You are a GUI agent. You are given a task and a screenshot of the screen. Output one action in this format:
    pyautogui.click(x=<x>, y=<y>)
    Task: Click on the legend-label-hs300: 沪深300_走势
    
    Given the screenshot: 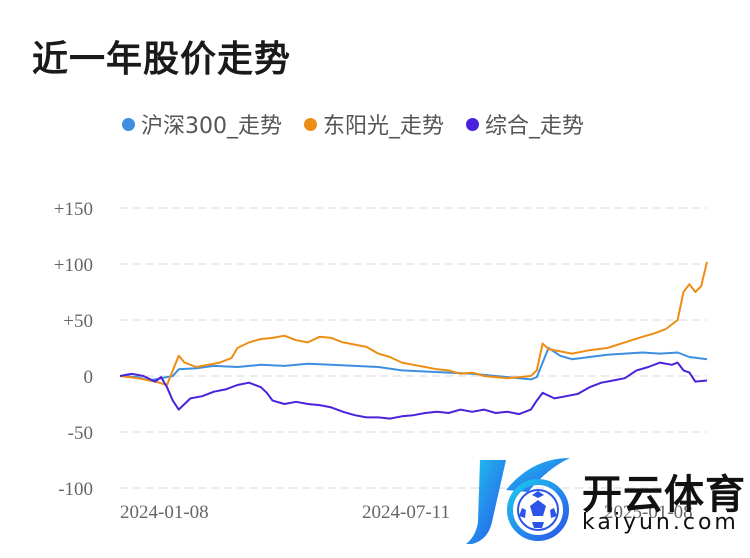 What is the action you would take?
    pyautogui.click(x=211, y=126)
    